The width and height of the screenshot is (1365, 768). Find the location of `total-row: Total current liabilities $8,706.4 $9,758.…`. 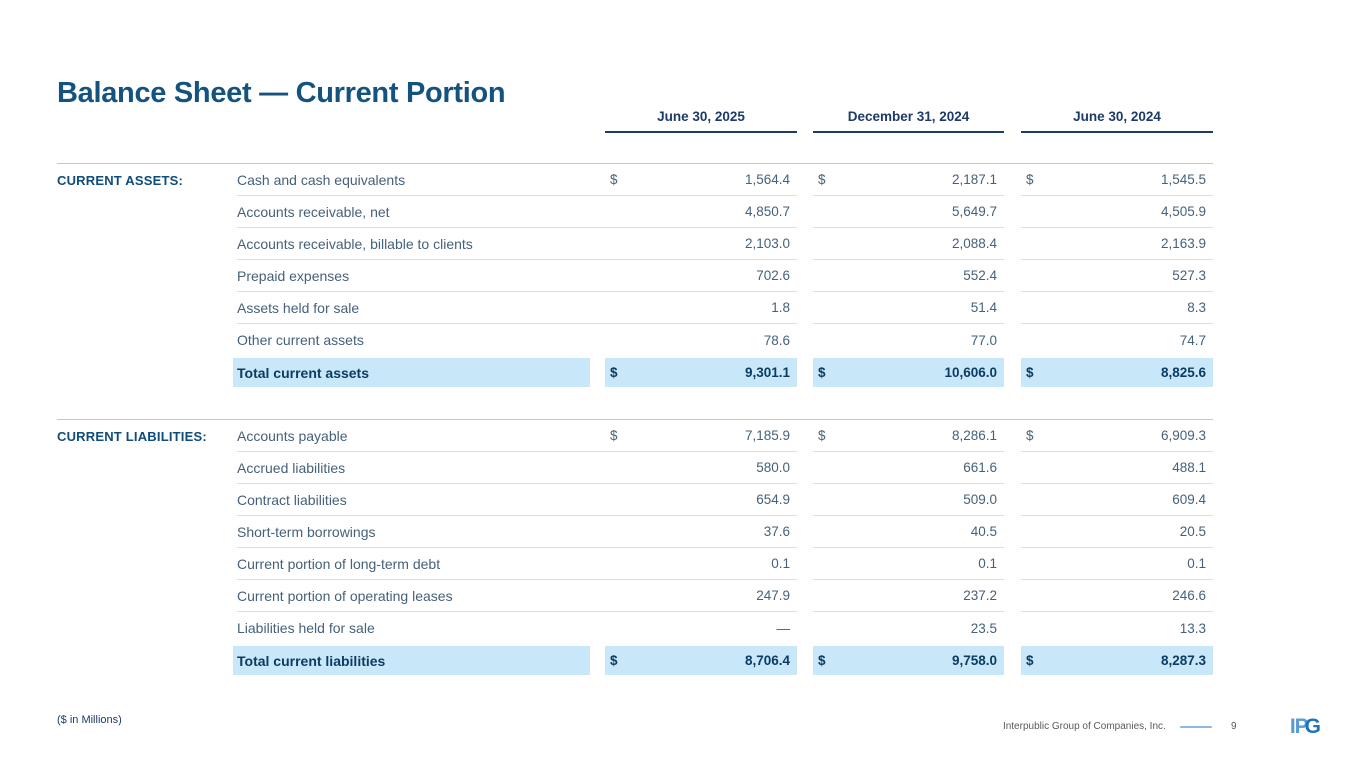

total-row: Total current liabilities $8,706.4 $9,758.… is located at coordinates (635, 660).